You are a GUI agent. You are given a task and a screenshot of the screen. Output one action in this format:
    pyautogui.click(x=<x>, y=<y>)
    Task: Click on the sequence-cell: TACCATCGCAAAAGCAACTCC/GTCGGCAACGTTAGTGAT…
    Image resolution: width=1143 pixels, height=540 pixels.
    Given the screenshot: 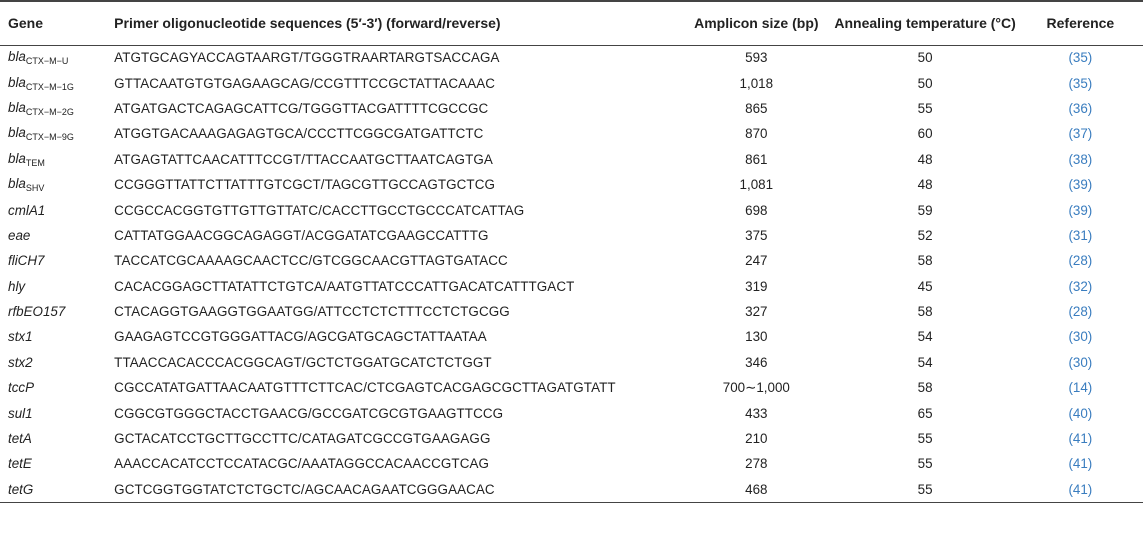 What is the action you would take?
    pyautogui.click(x=311, y=261)
    